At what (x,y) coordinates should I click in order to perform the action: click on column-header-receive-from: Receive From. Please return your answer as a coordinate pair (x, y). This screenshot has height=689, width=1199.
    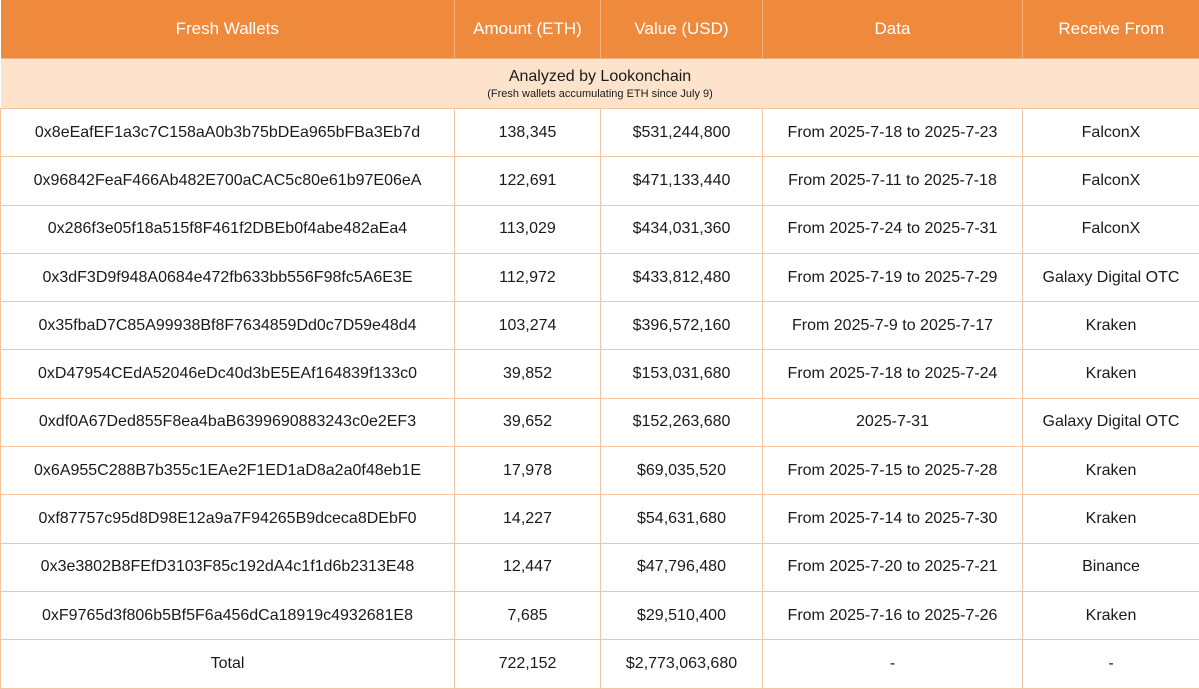
    Looking at the image, I should click on (1110, 29).